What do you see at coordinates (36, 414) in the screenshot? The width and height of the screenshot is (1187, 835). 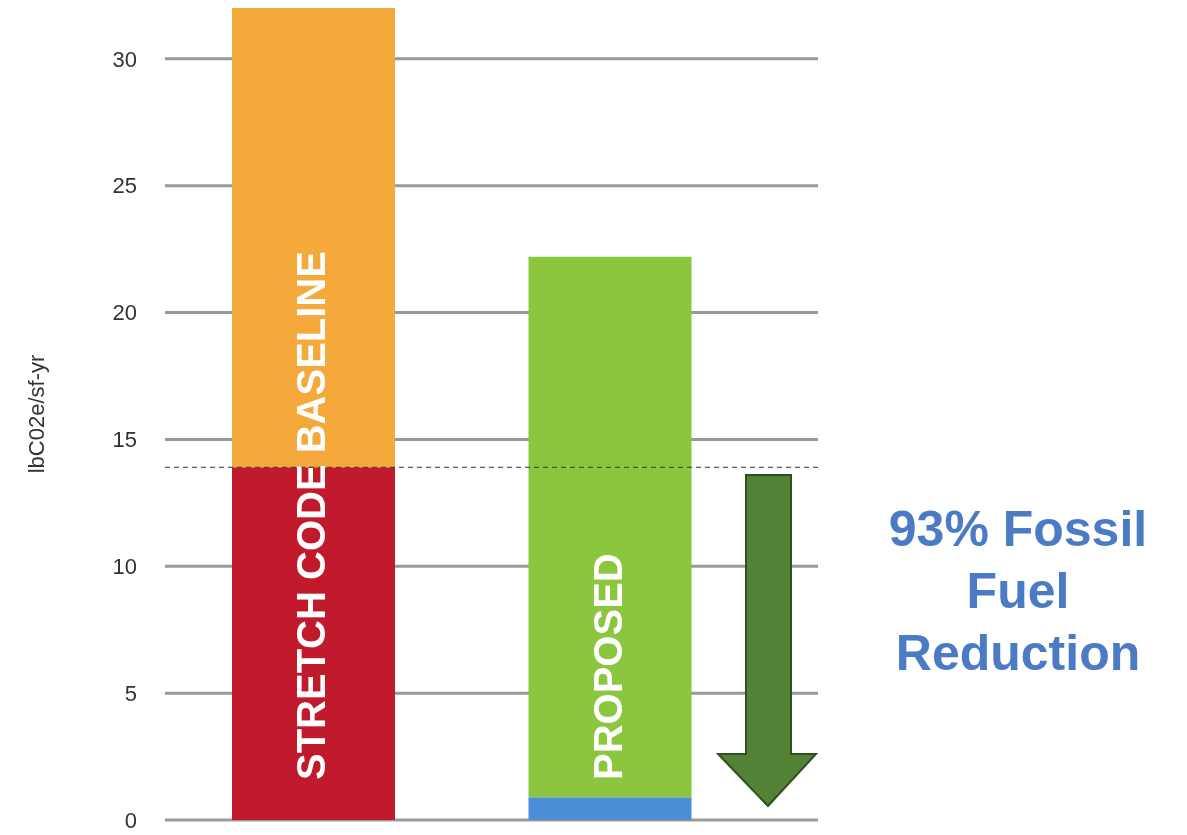 I see `y-axis-title: lbC02e/sf-yr` at bounding box center [36, 414].